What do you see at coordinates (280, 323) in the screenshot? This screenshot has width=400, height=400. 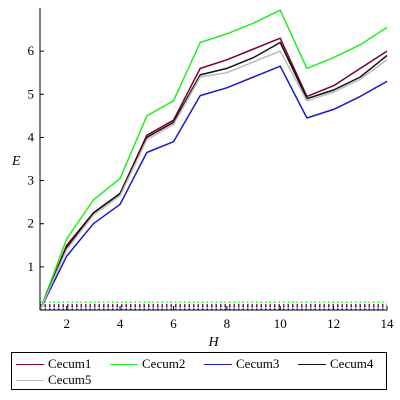 I see `x-tick-label: 10` at bounding box center [280, 323].